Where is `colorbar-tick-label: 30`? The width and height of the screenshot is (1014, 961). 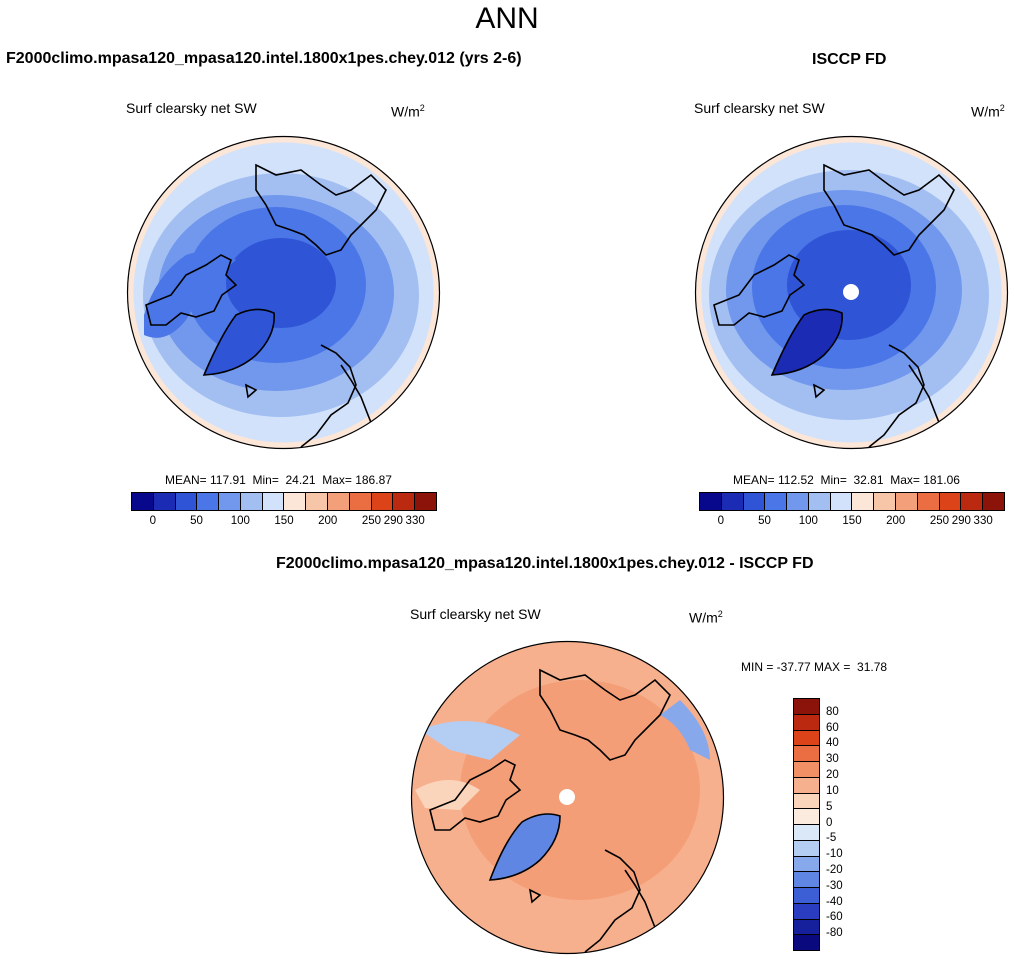
colorbar-tick-label: 30 is located at coordinates (832, 759).